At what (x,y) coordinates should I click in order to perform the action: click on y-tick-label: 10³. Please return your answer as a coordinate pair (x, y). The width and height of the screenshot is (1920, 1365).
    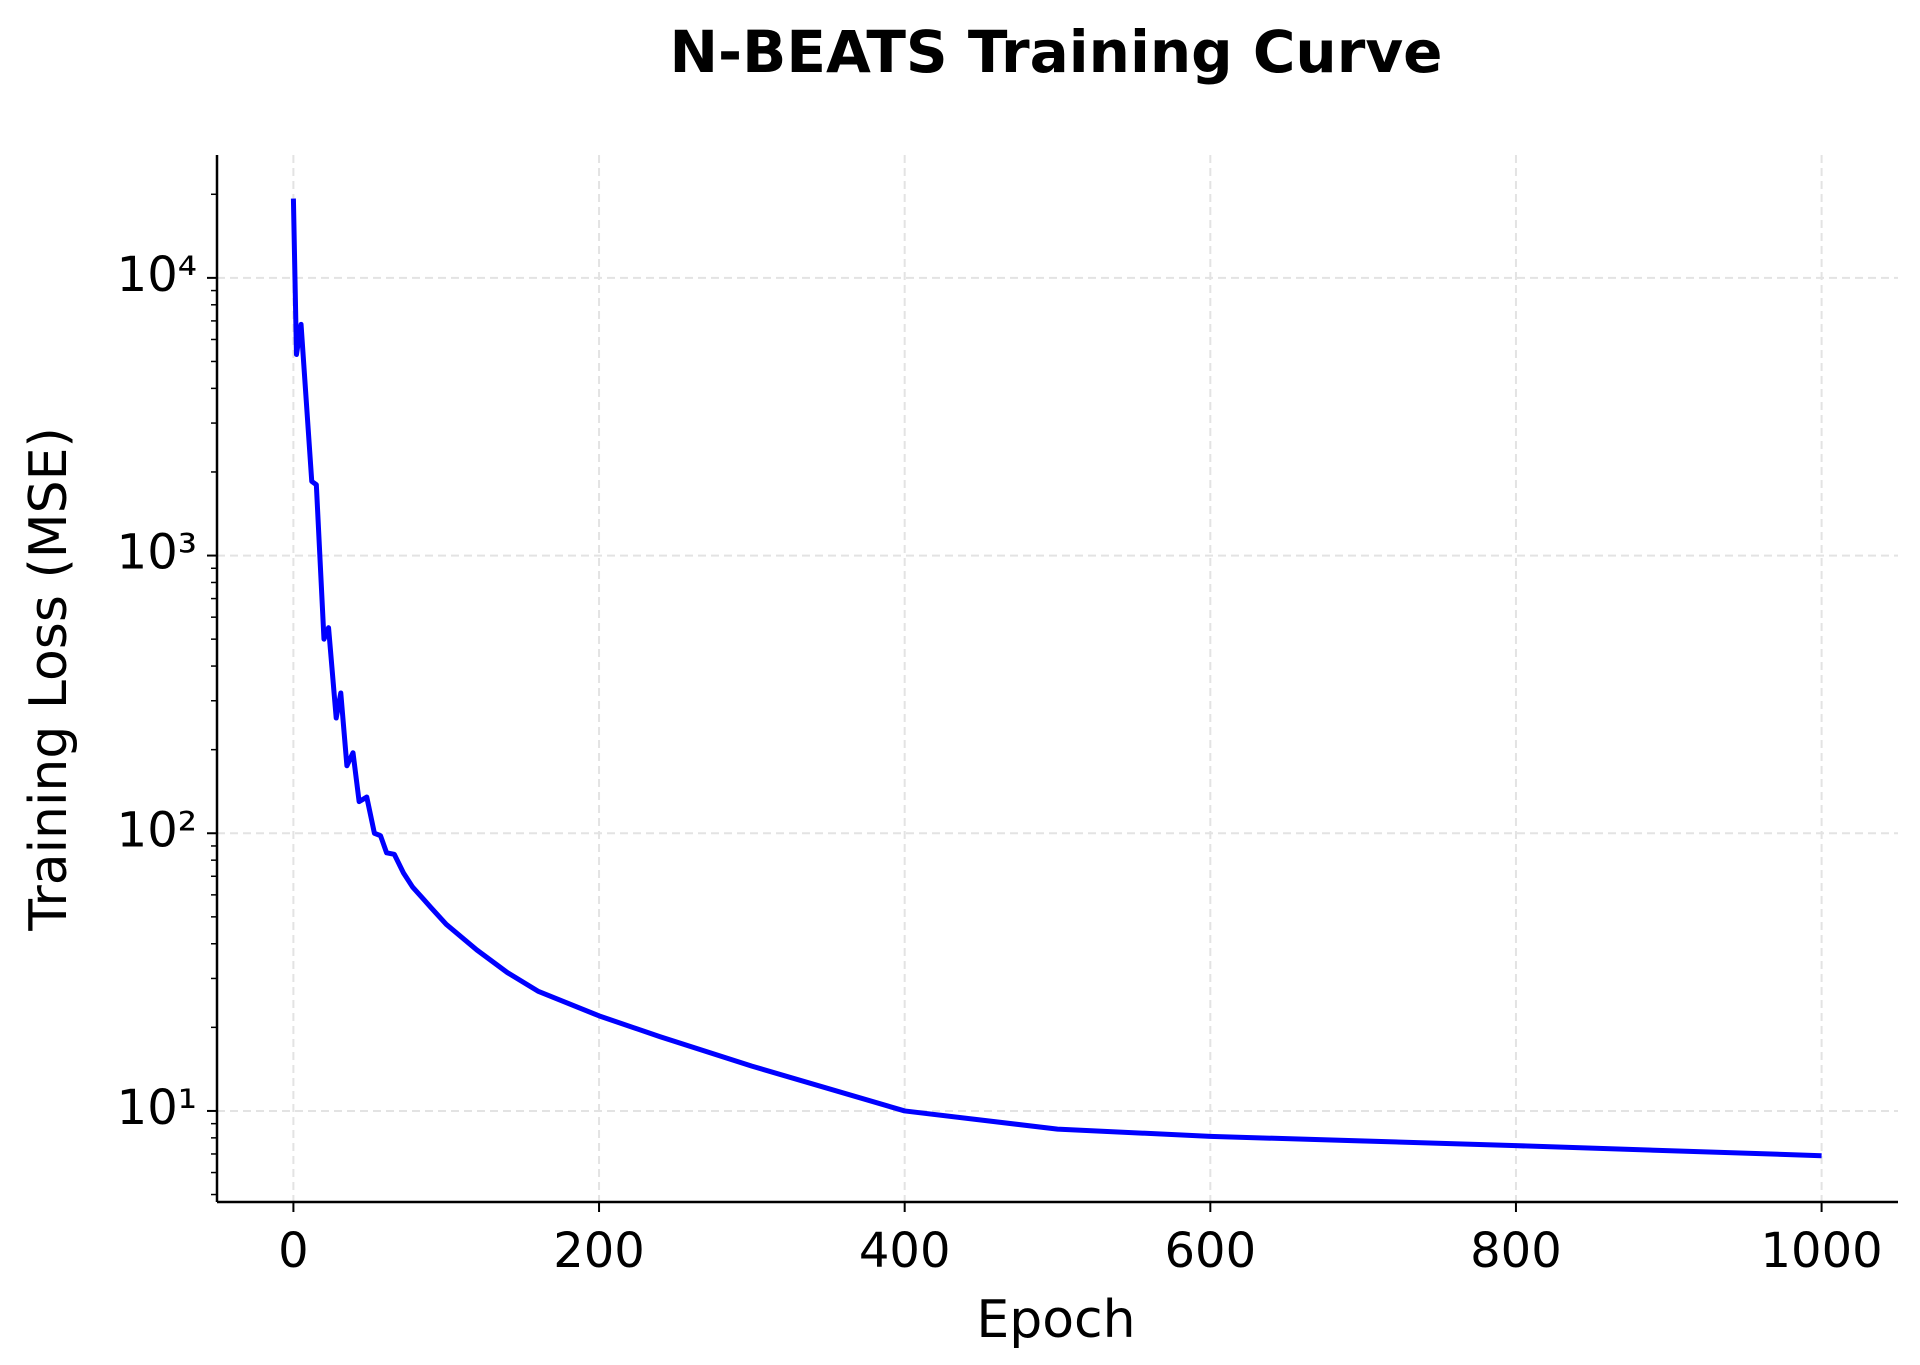
    Looking at the image, I should click on (157, 553).